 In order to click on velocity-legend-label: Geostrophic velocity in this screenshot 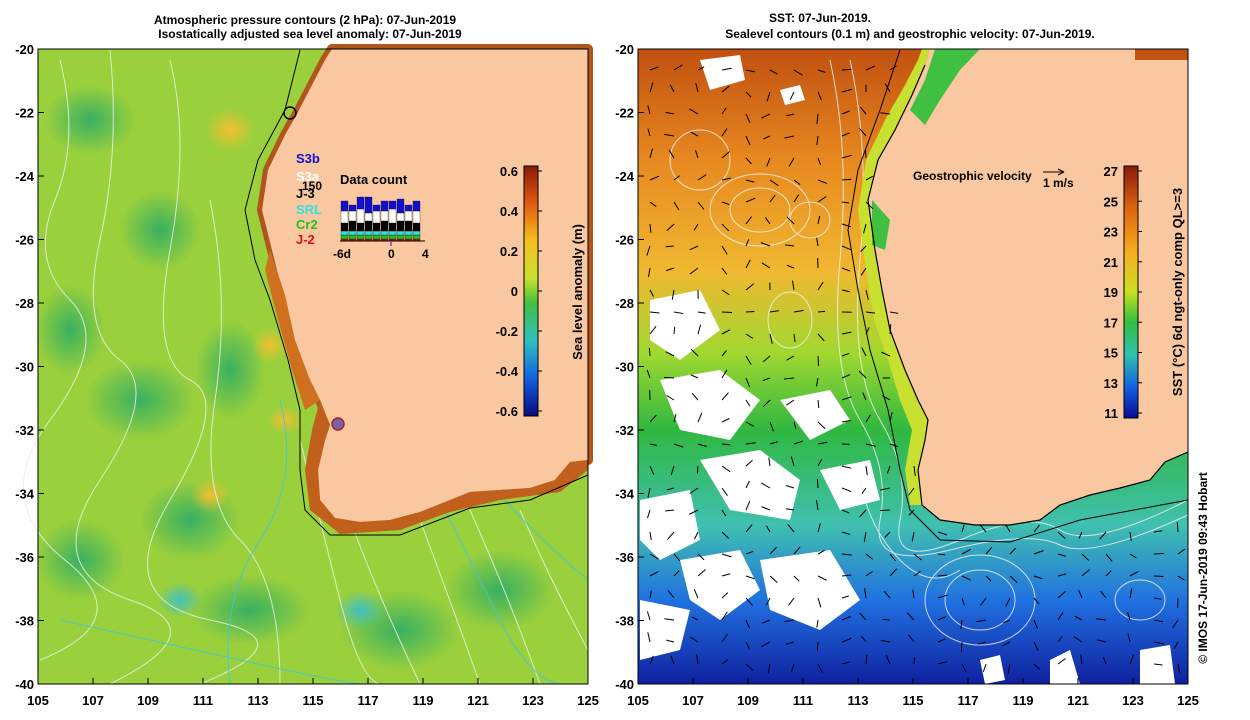, I will do `click(972, 176)`.